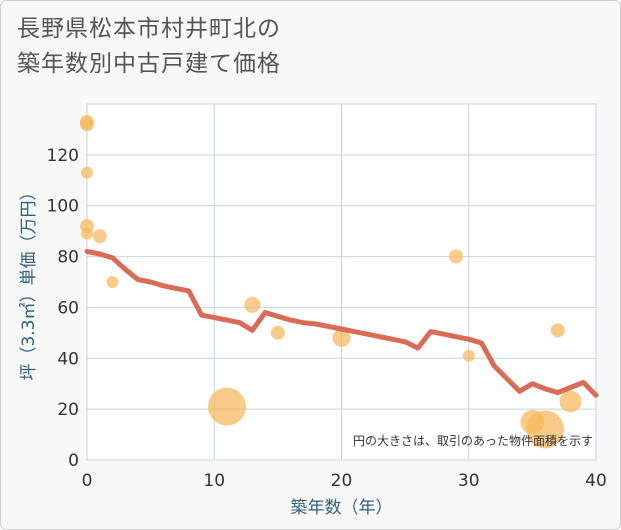  I want to click on x-tick-label: 10, so click(214, 481).